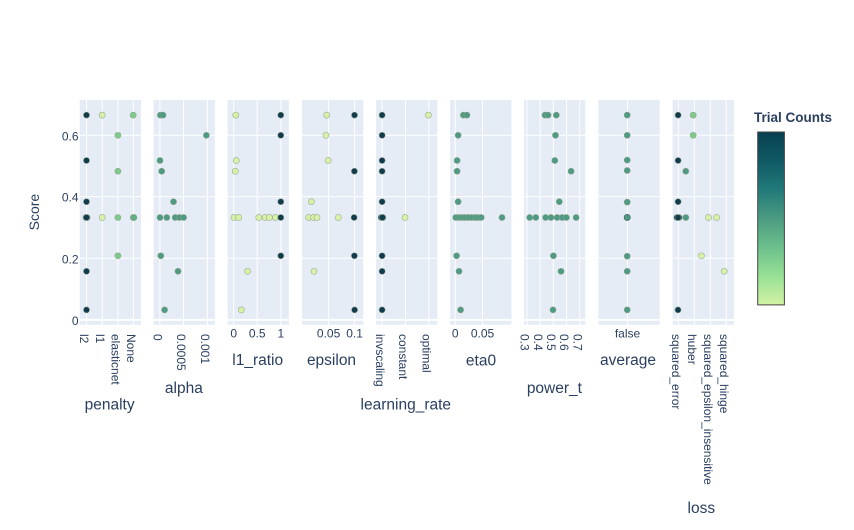 This screenshot has height=530, width=854. What do you see at coordinates (793, 117) in the screenshot?
I see `svg-text: Trial Counts` at bounding box center [793, 117].